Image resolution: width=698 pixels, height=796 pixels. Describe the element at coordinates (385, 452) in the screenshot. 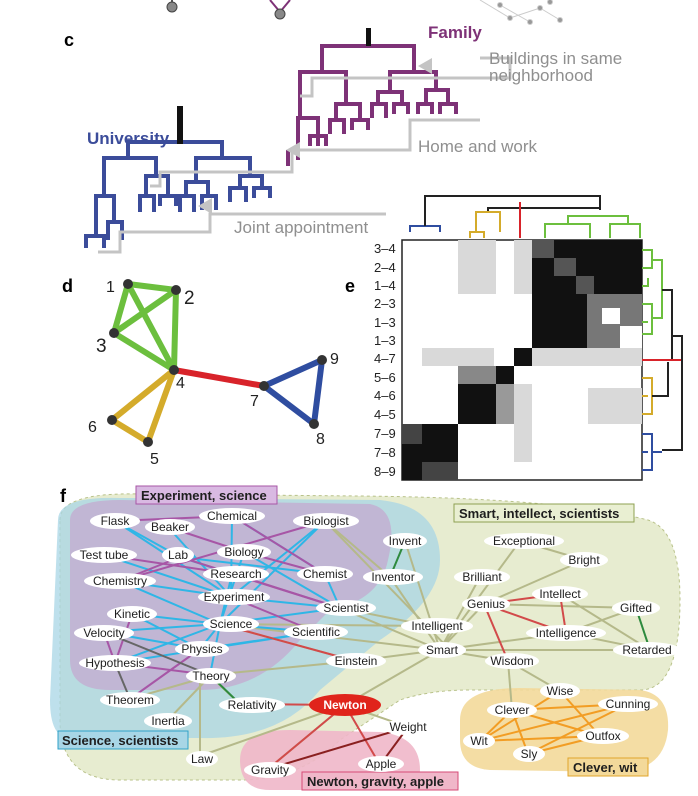

I see `svg-text: 7–8` at that location.